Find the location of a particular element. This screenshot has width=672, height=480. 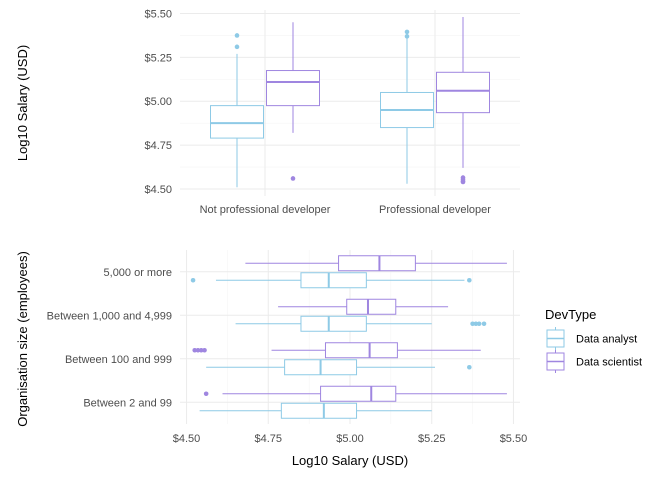

hbox-data-scientist-5-000-or-more is located at coordinates (376, 263).